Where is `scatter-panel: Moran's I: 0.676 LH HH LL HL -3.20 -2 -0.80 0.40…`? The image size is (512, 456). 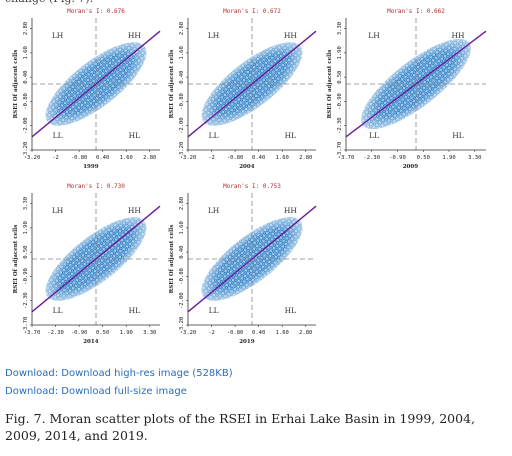
scatter-panel: Moran's I: 0.676 LH HH LL HL -3.20 -2 -0.80 0.40… is located at coordinates (87, 89).